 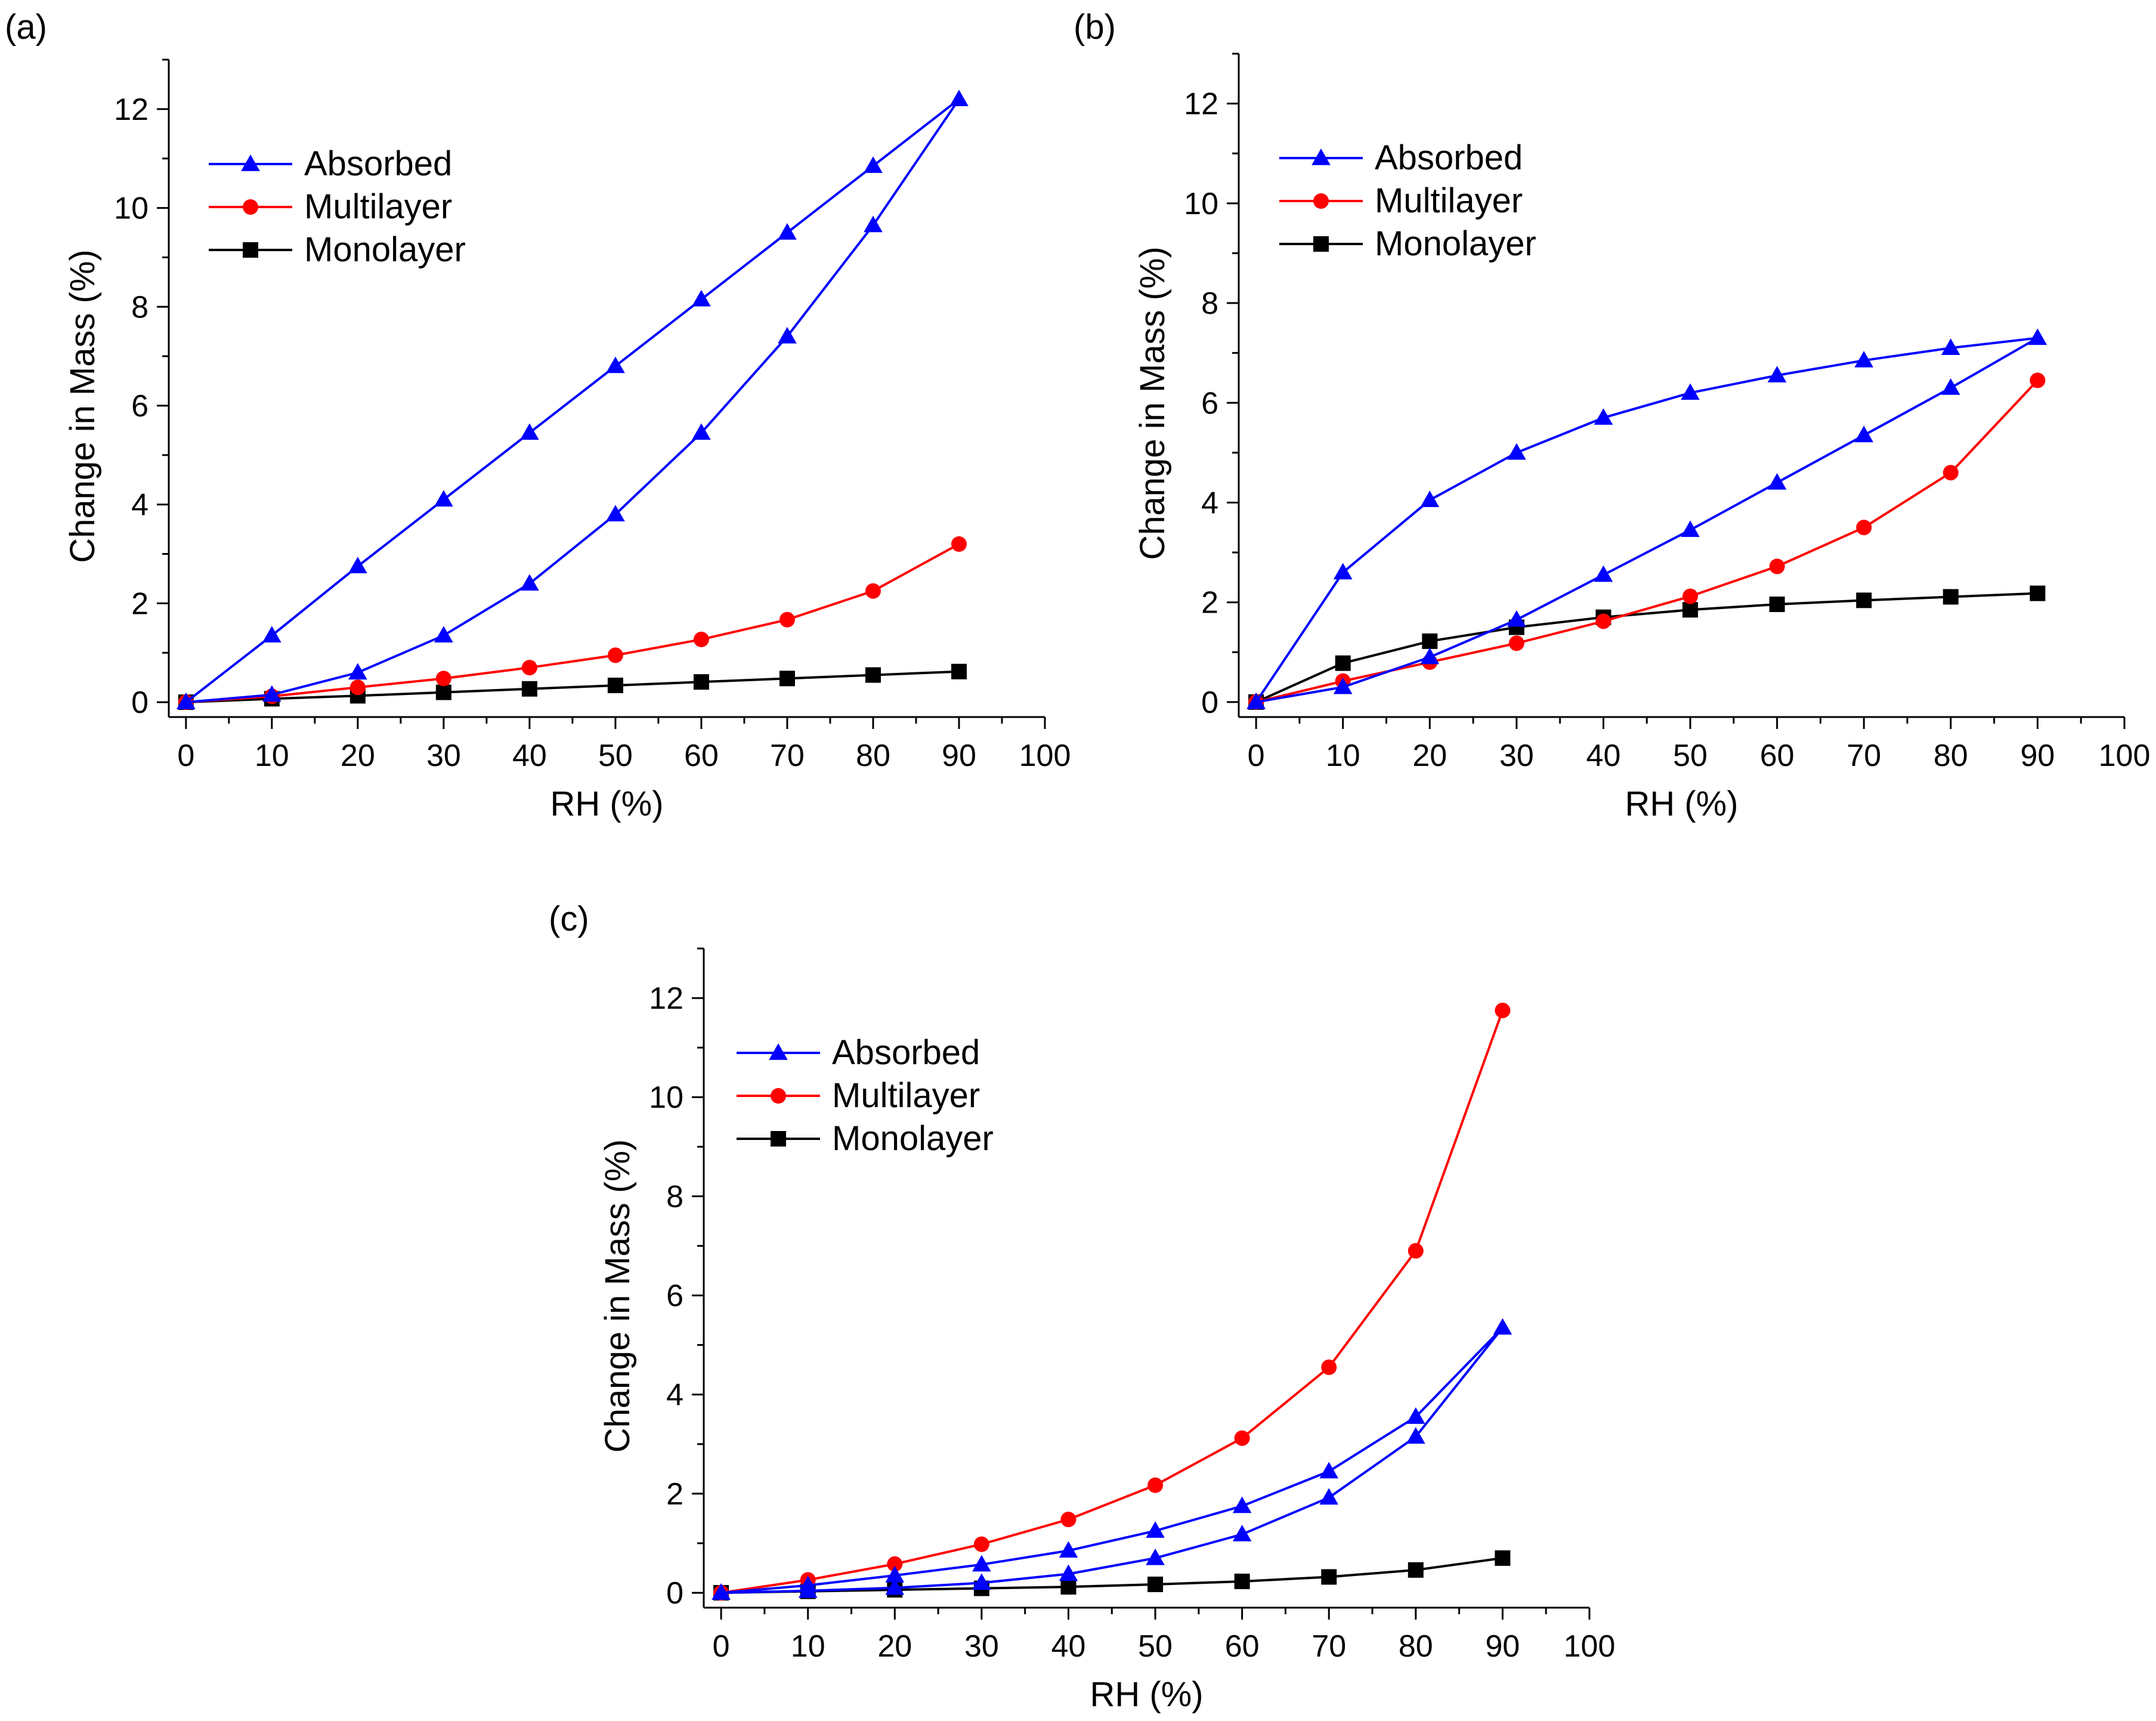 What do you see at coordinates (808, 1646) in the screenshot?
I see `x-tick-label: 10` at bounding box center [808, 1646].